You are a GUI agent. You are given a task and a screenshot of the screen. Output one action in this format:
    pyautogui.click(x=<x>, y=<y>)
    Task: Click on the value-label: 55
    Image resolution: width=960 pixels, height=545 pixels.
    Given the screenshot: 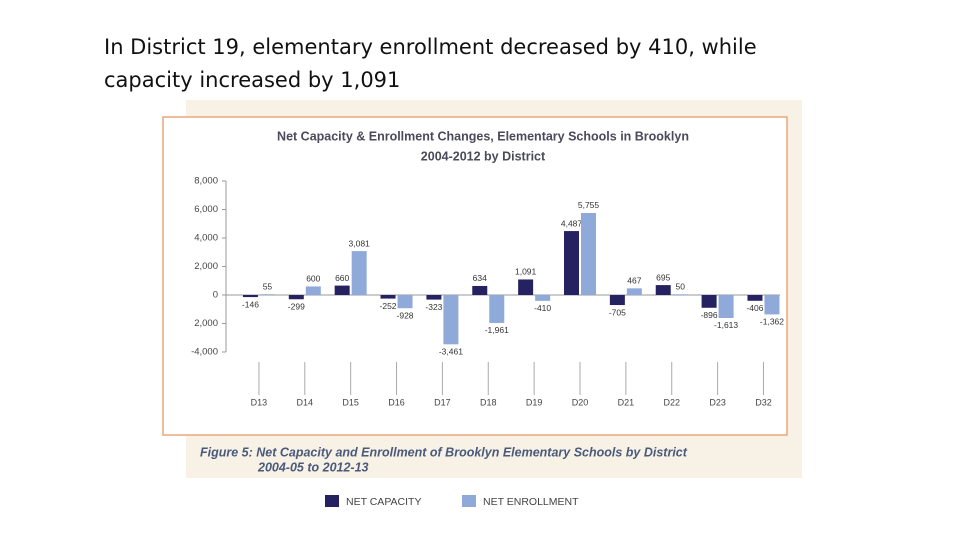 What is the action you would take?
    pyautogui.click(x=268, y=286)
    